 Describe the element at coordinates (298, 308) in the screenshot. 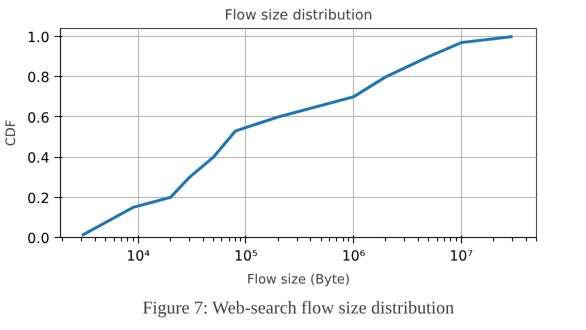

I see `caption: Figure 7: Web-search flow size distribution` at that location.